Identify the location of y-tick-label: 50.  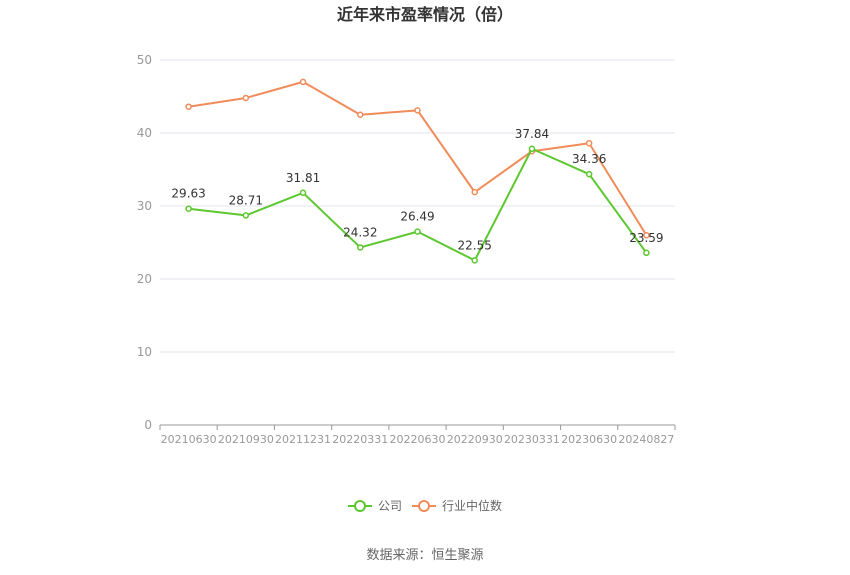
(144, 60).